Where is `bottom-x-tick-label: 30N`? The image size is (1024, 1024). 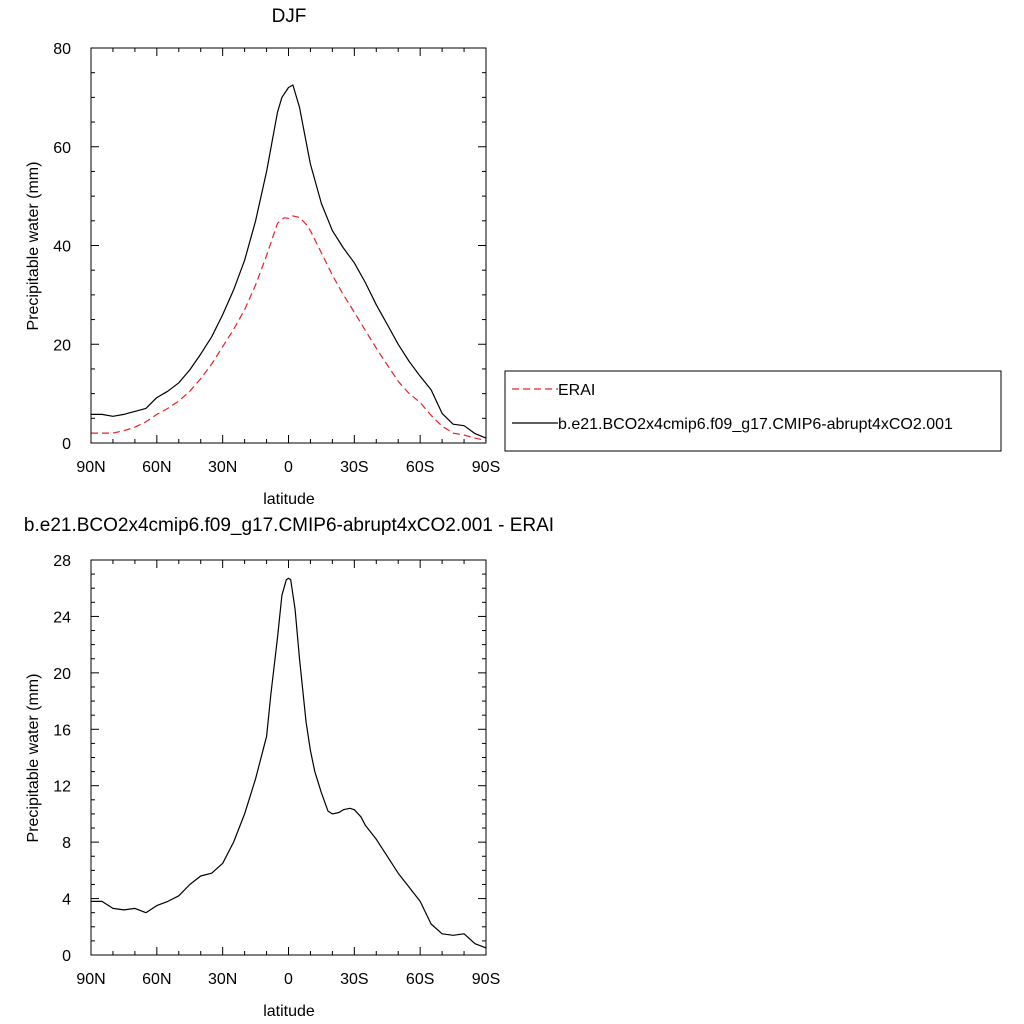 bottom-x-tick-label: 30N is located at coordinates (222, 979).